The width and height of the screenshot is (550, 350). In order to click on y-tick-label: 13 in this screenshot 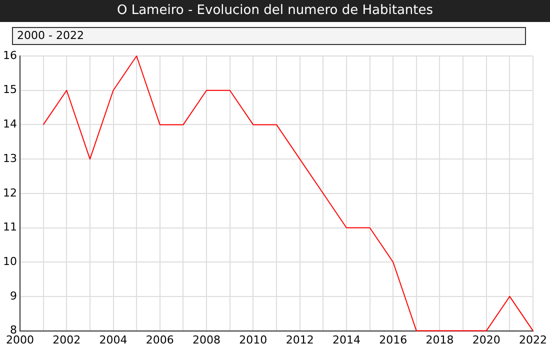, I will do `click(9, 158)`.